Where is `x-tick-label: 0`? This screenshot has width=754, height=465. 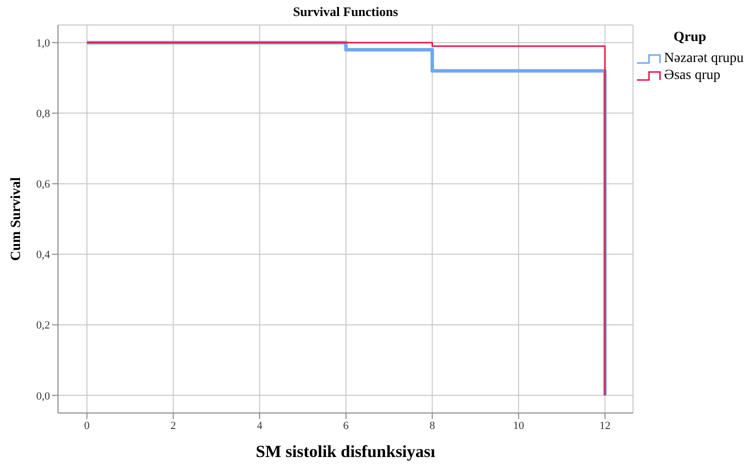 x-tick-label: 0 is located at coordinates (87, 426).